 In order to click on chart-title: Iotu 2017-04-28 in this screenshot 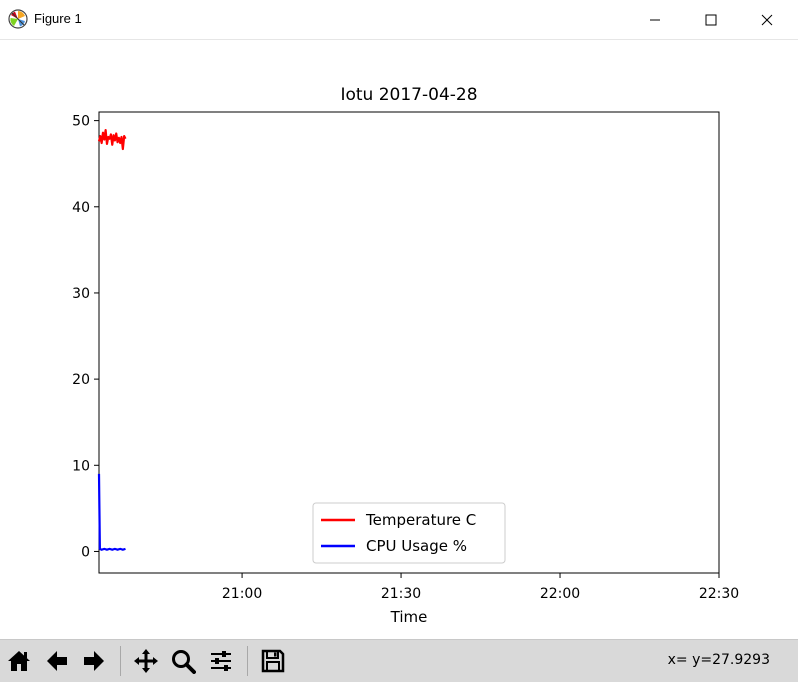, I will do `click(408, 95)`.